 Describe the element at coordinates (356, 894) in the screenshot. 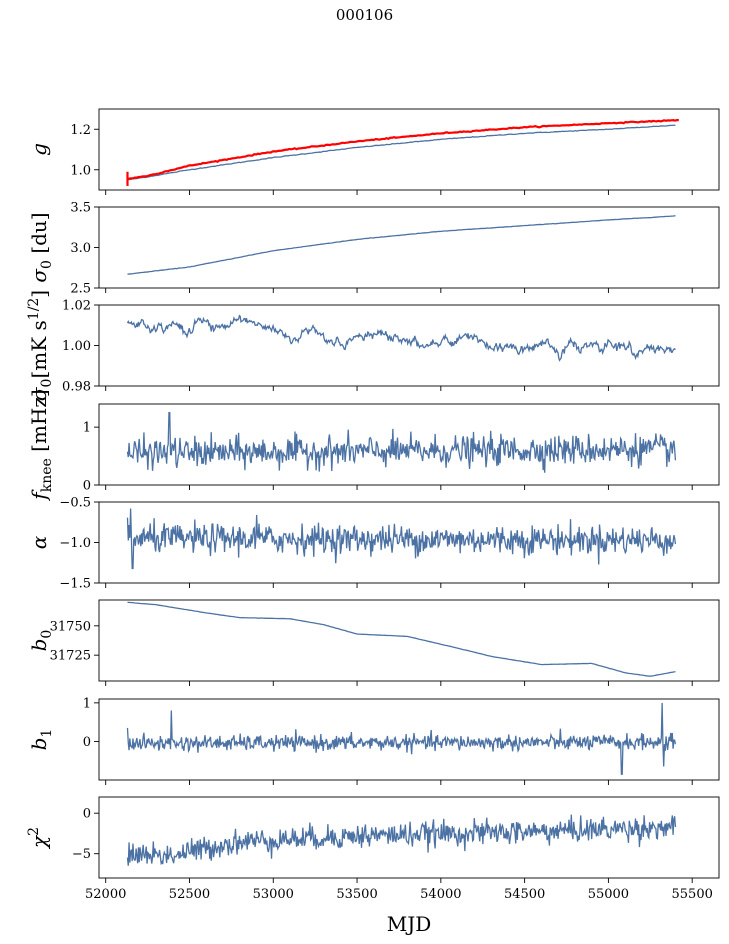

I see `xtick-label-3: 53500` at that location.